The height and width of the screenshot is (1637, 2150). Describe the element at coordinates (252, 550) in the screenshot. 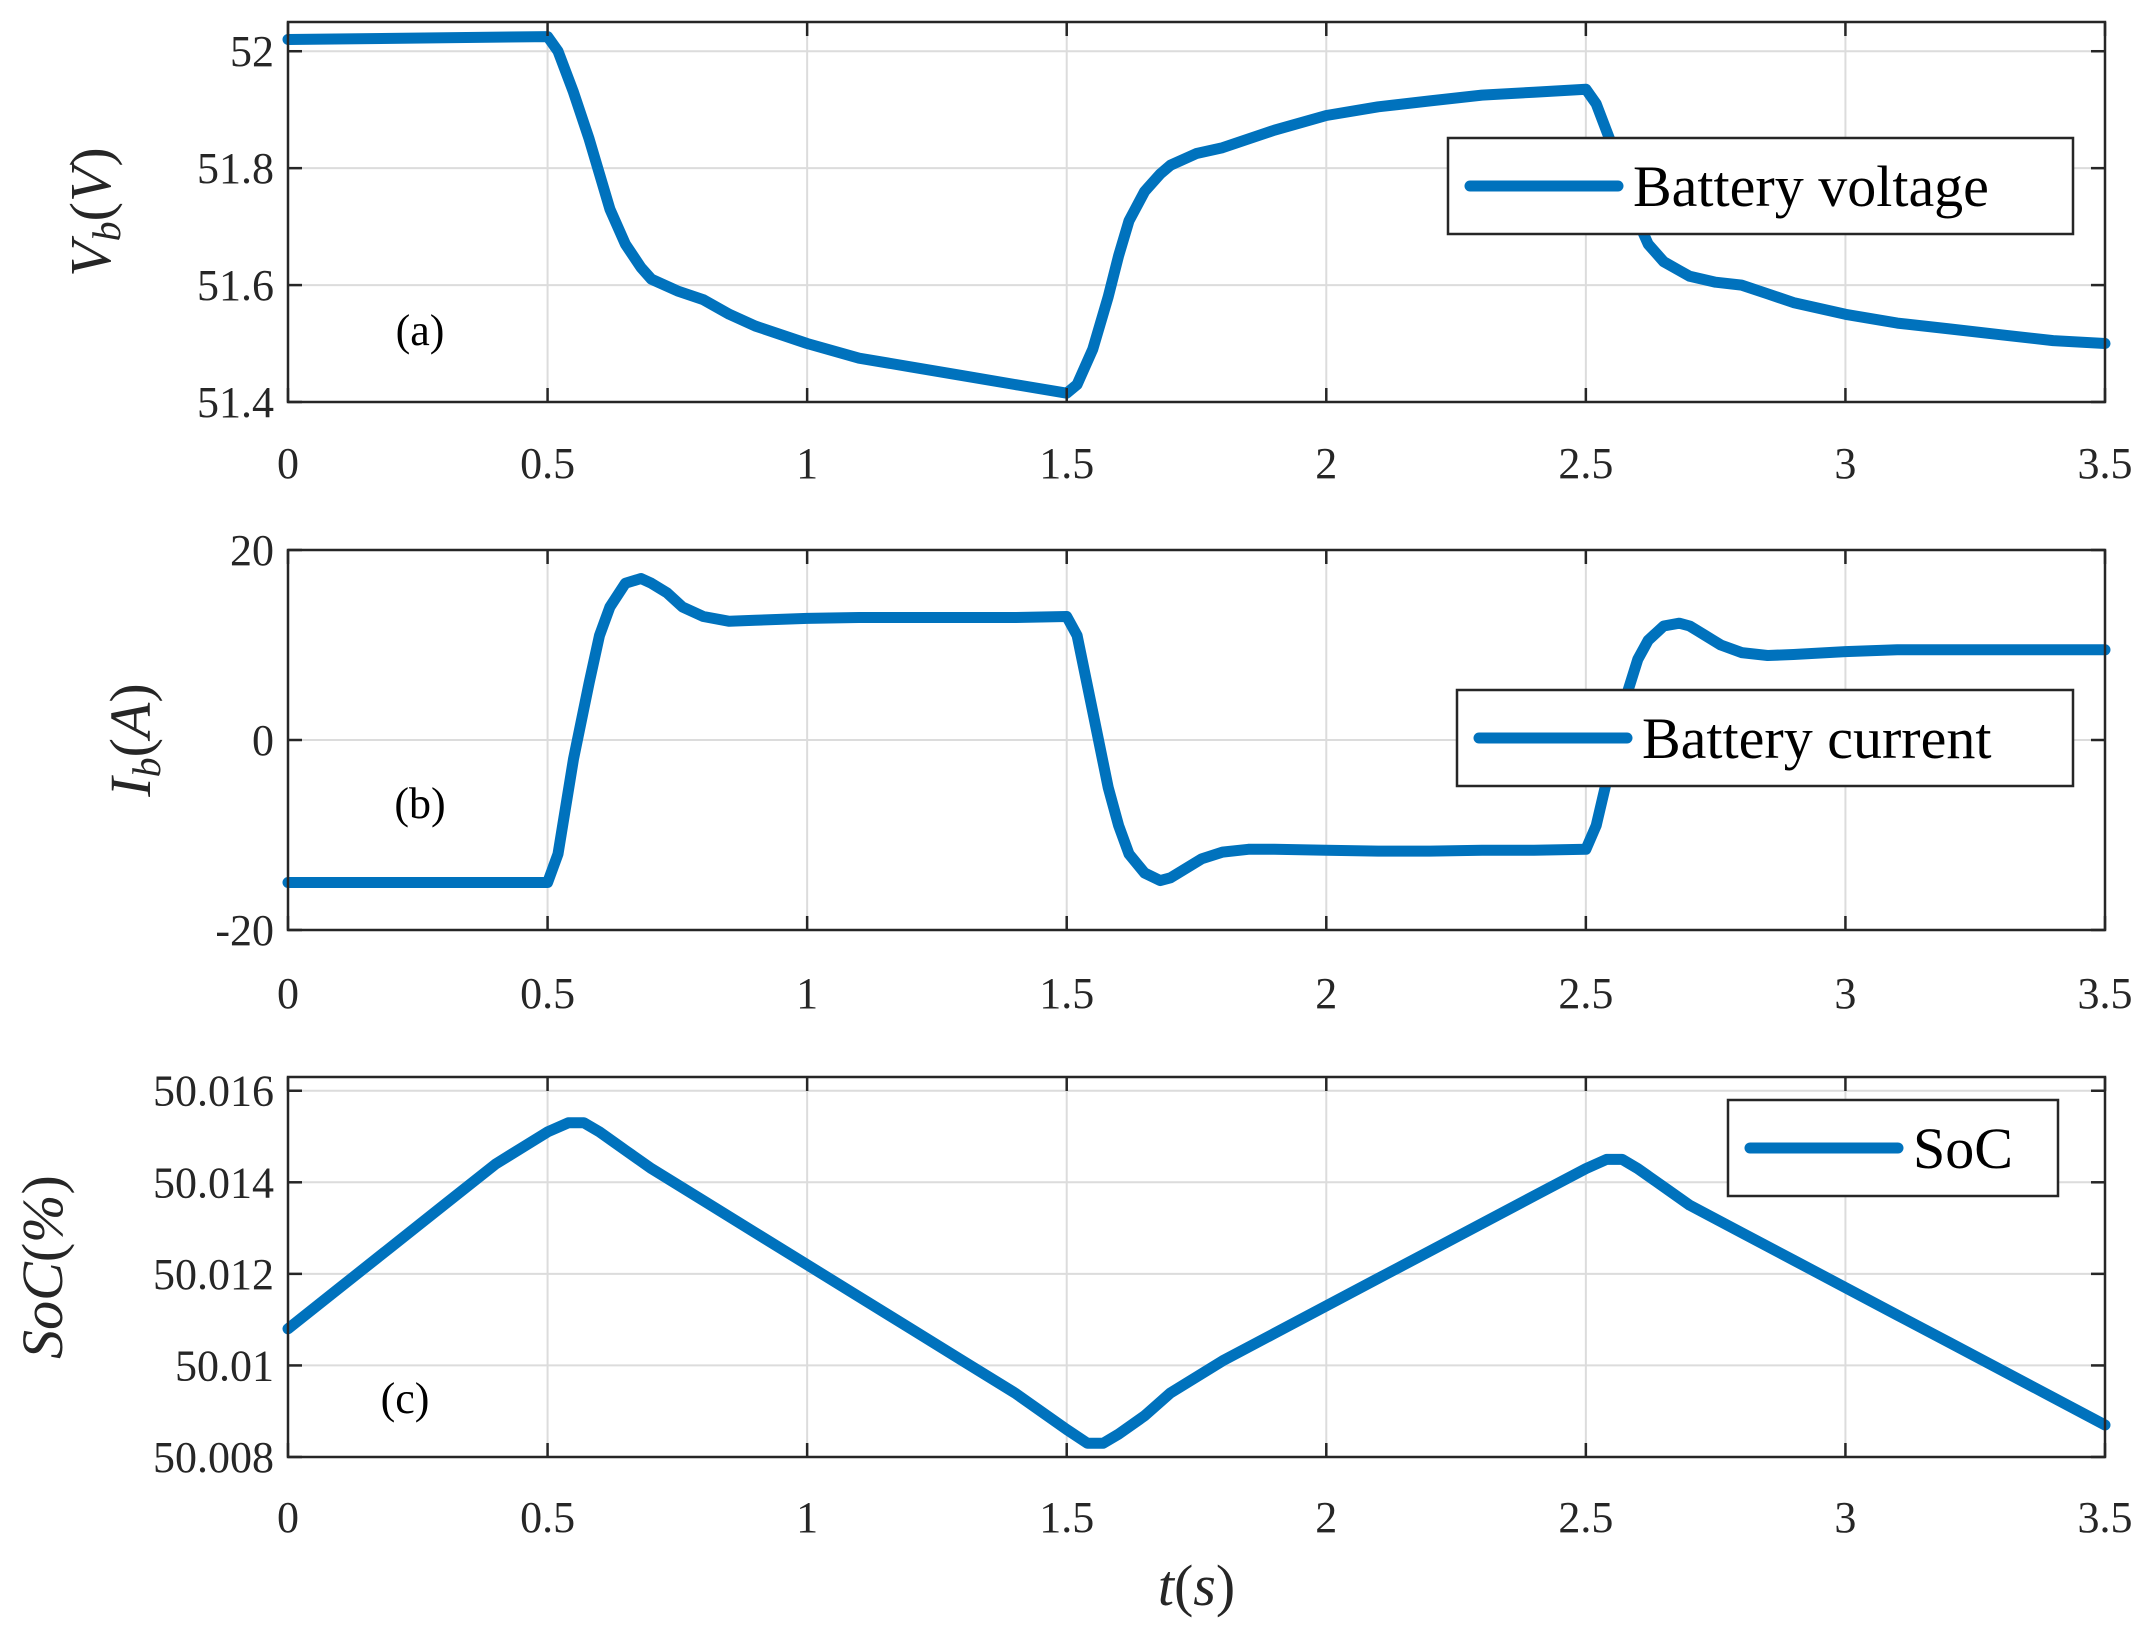

I see `y-tick-label: 20` at that location.